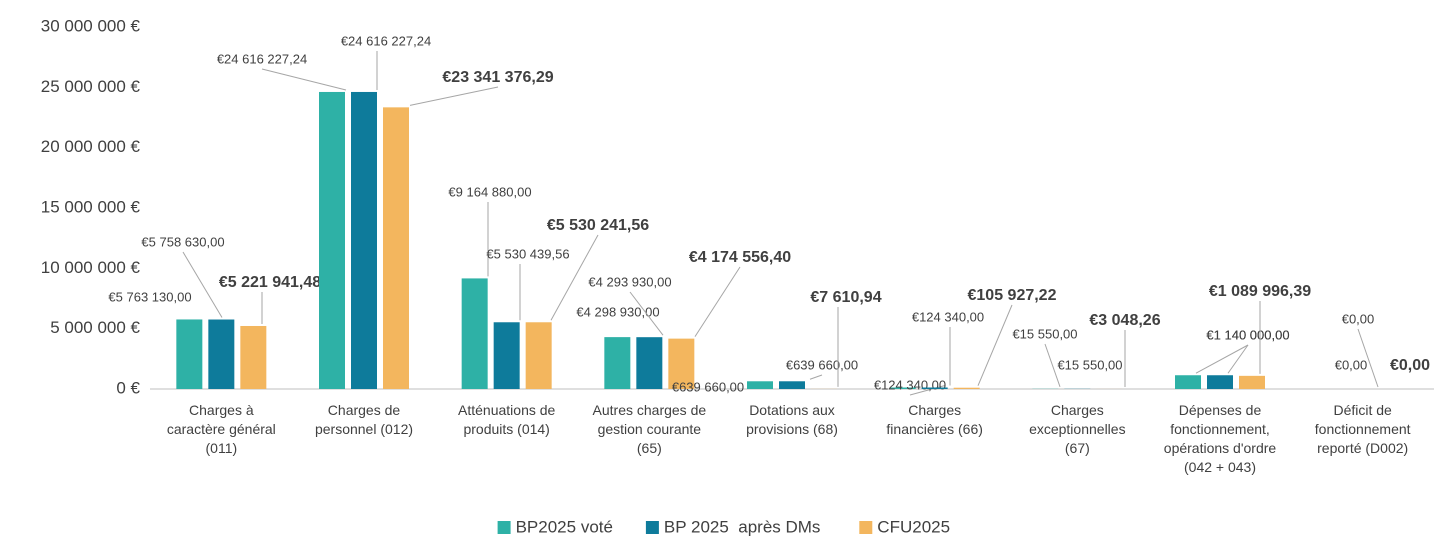 The image size is (1444, 540). I want to click on data-label: €5 530 439,56, so click(527, 253).